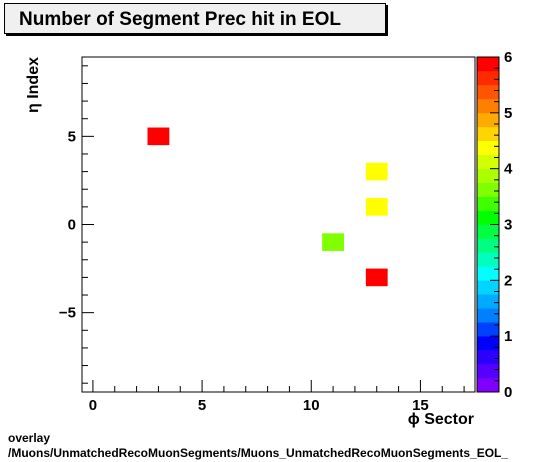  I want to click on x-tick-label: 10, so click(311, 405).